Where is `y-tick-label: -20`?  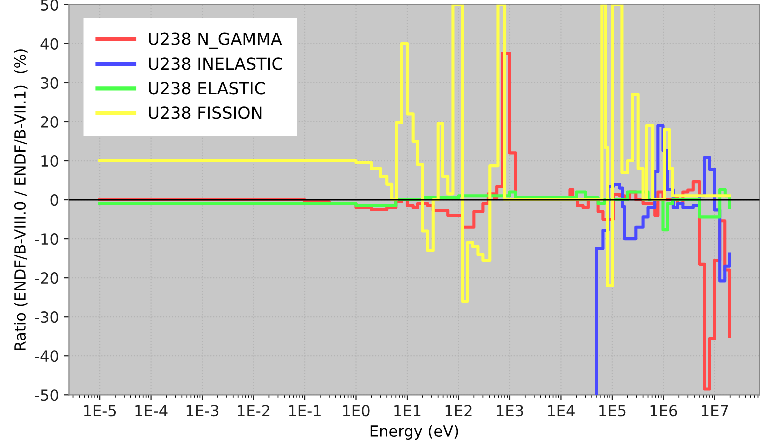 y-tick-label: -20 is located at coordinates (46, 278).